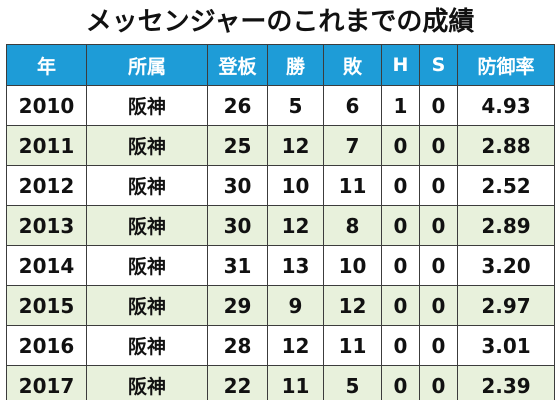 Image resolution: width=560 pixels, height=400 pixels. Describe the element at coordinates (46, 185) in the screenshot. I see `cell-year: 2012` at that location.